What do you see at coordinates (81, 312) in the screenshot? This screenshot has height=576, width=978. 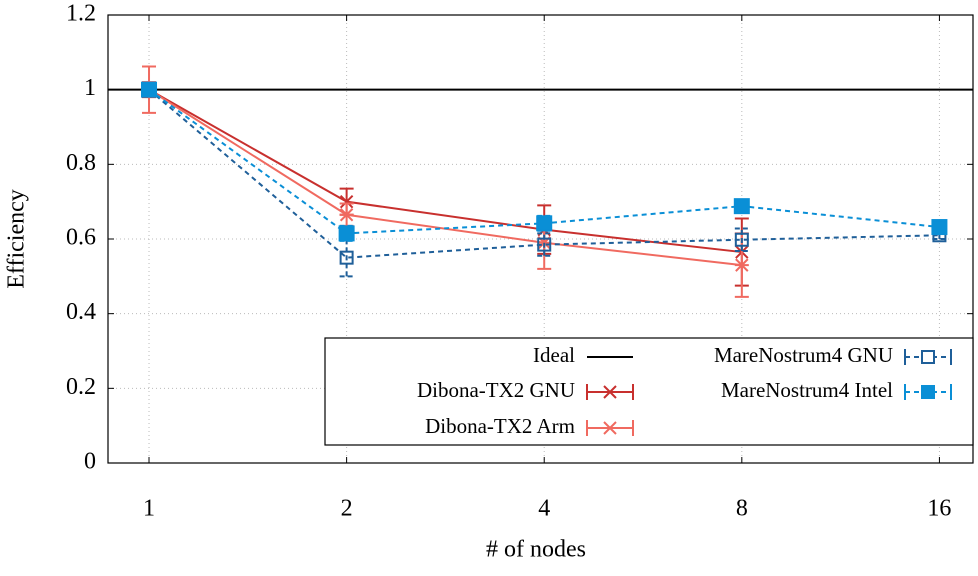 I see `y-tick-label: 0.4` at bounding box center [81, 312].